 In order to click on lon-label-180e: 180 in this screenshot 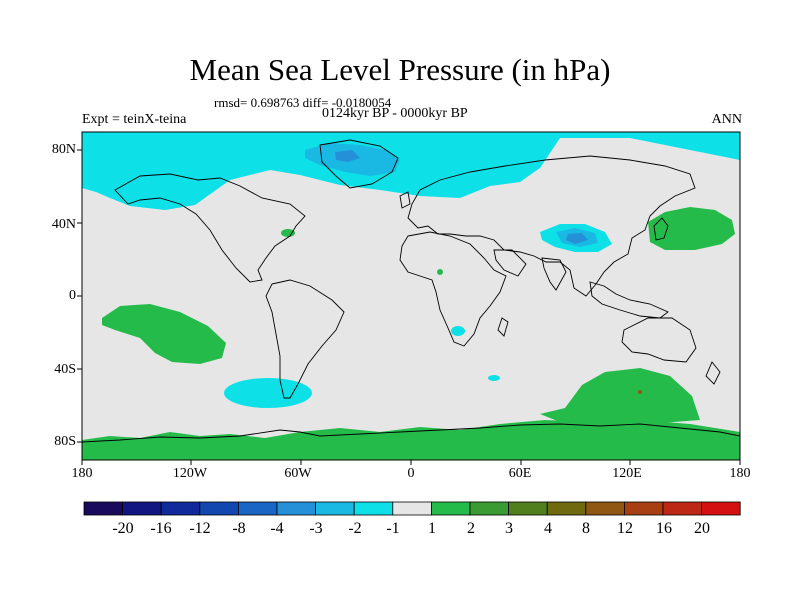, I will do `click(740, 473)`.